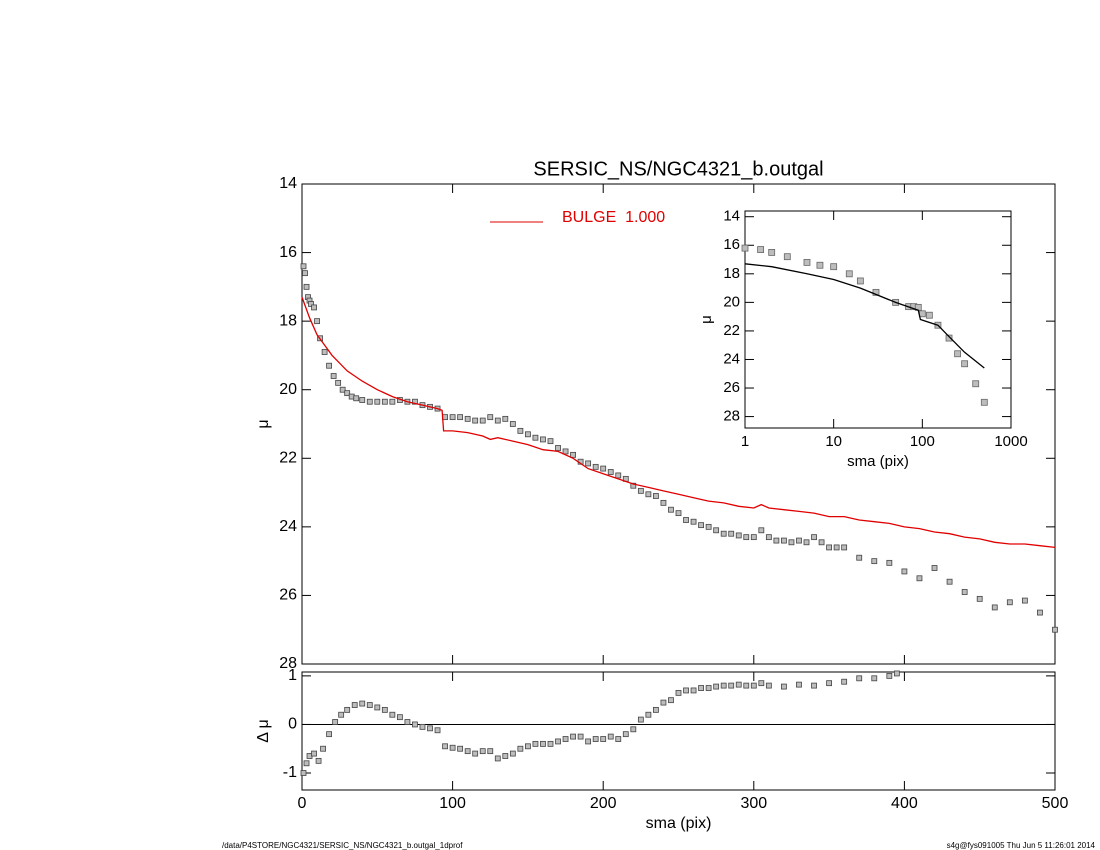  I want to click on y-tick-label: 22, so click(288, 458).